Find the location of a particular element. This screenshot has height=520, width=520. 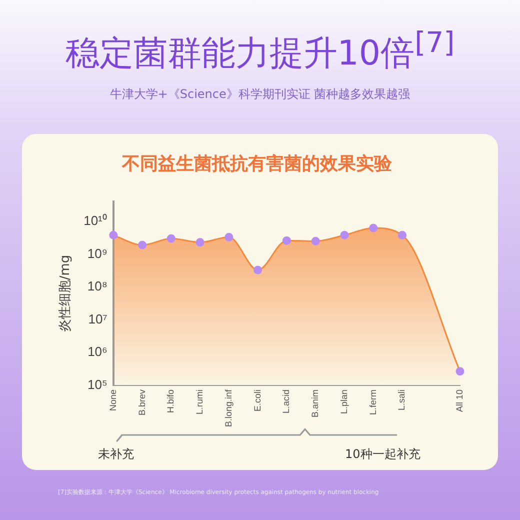

x-tick-label: B.long.inf is located at coordinates (228, 408).